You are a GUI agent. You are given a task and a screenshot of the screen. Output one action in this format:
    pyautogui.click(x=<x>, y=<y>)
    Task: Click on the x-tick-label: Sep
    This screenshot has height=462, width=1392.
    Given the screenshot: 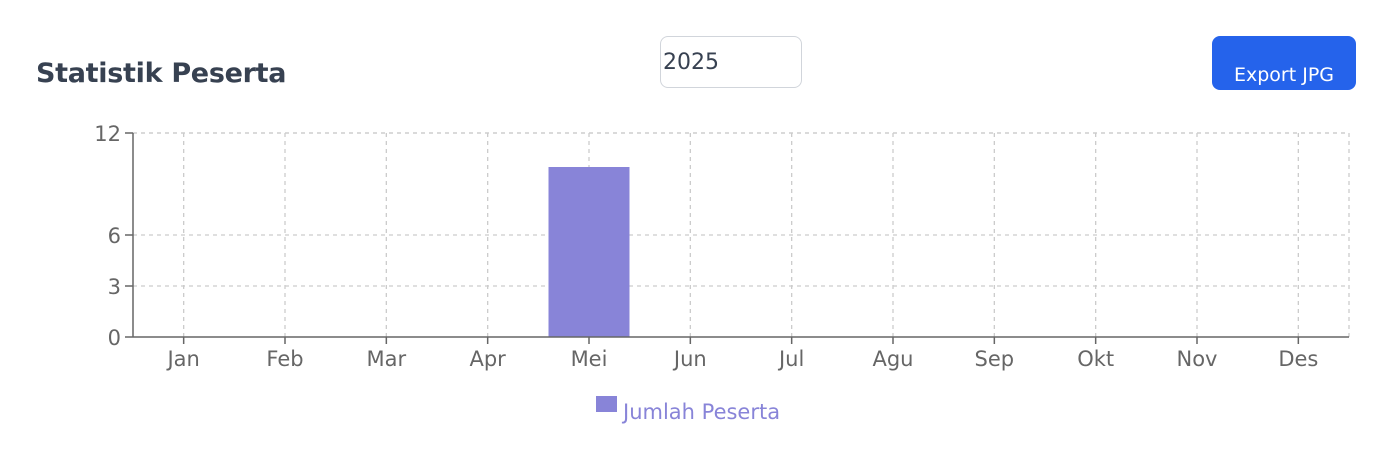 What is the action you would take?
    pyautogui.click(x=995, y=359)
    